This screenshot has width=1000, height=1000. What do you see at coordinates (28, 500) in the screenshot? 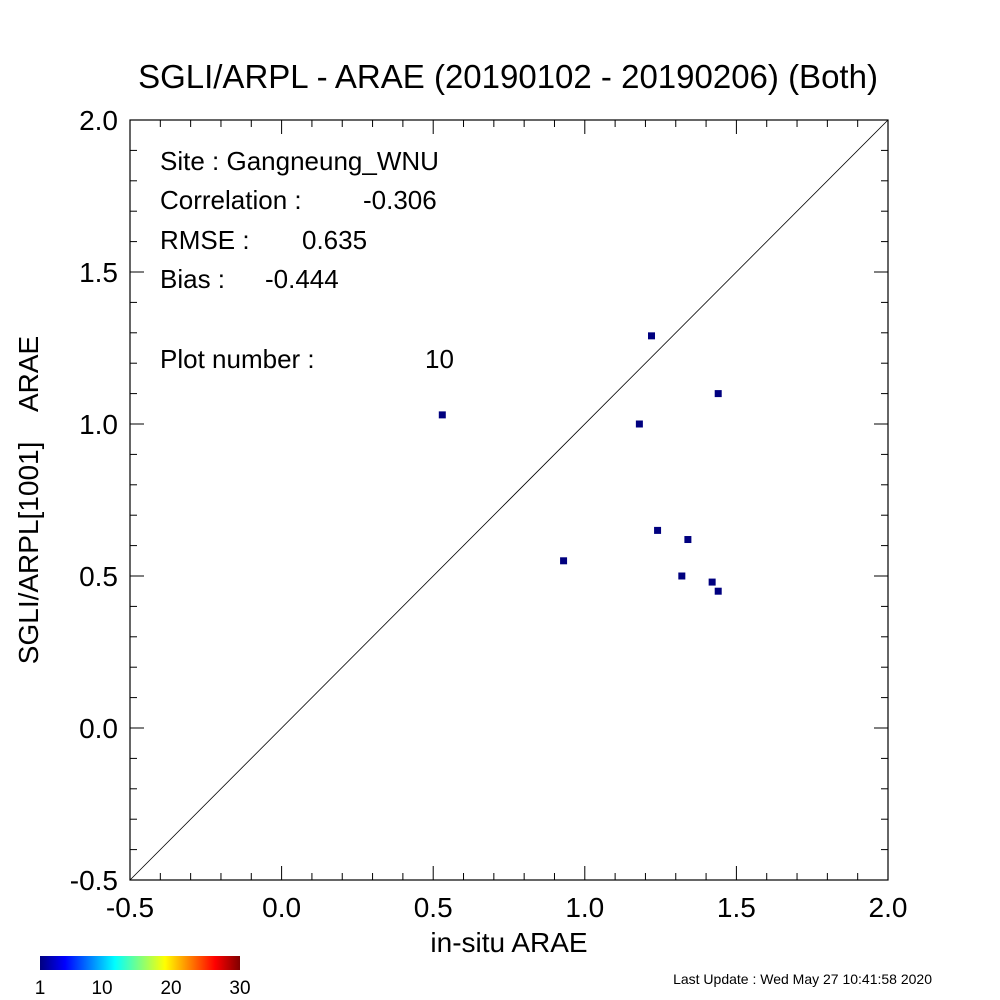
I see `y-axis-label: SGLI/ARPL[1001] ARAE` at bounding box center [28, 500].